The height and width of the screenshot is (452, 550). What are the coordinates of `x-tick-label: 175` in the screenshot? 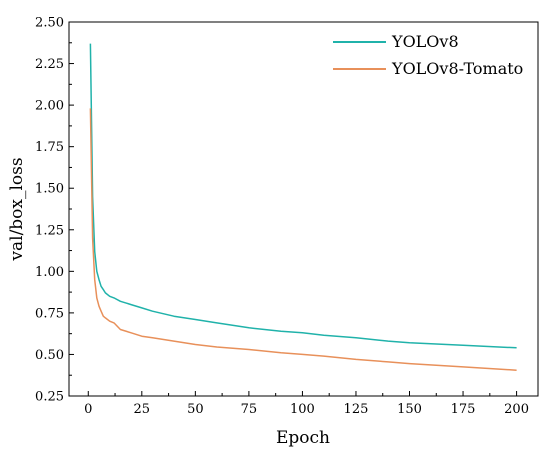 It's located at (463, 409).